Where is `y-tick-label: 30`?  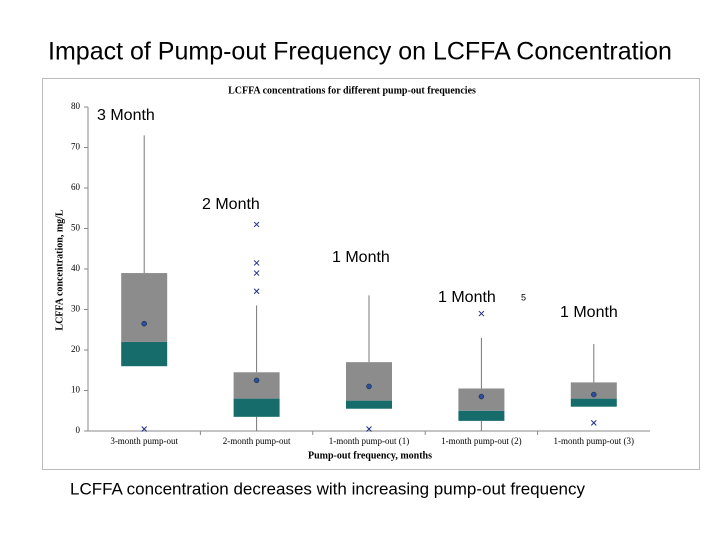
y-tick-label: 30 is located at coordinates (76, 309).